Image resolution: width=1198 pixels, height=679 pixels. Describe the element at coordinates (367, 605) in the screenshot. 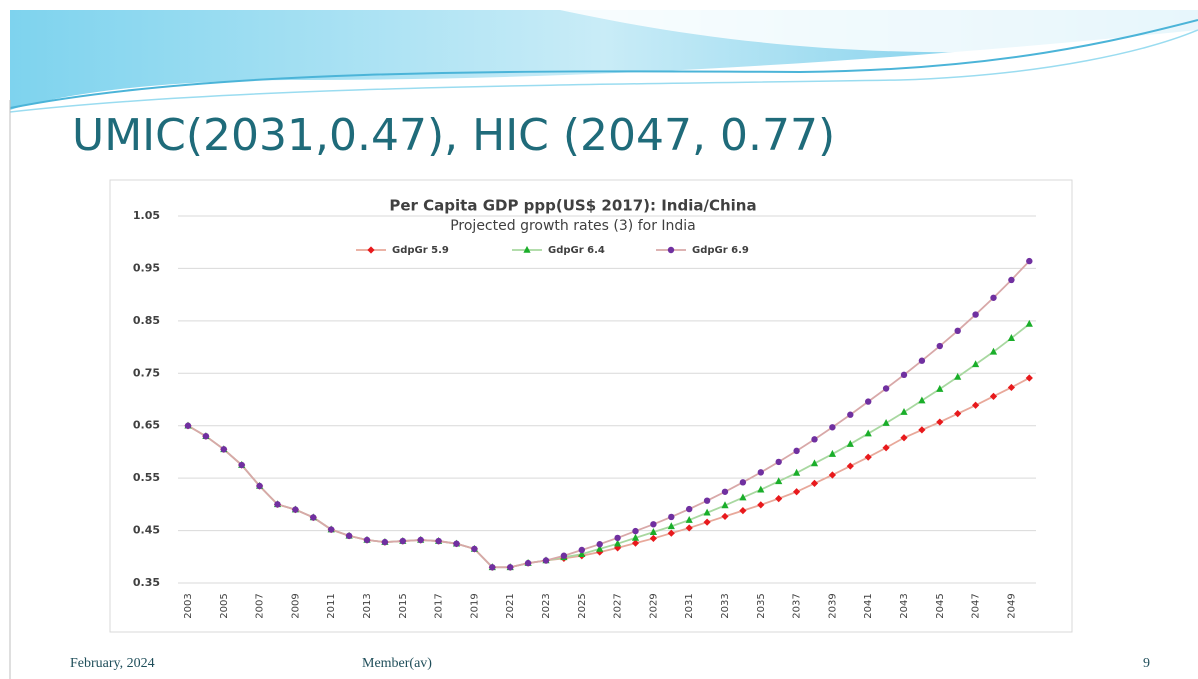

I see `x-tick-label: 2013` at that location.